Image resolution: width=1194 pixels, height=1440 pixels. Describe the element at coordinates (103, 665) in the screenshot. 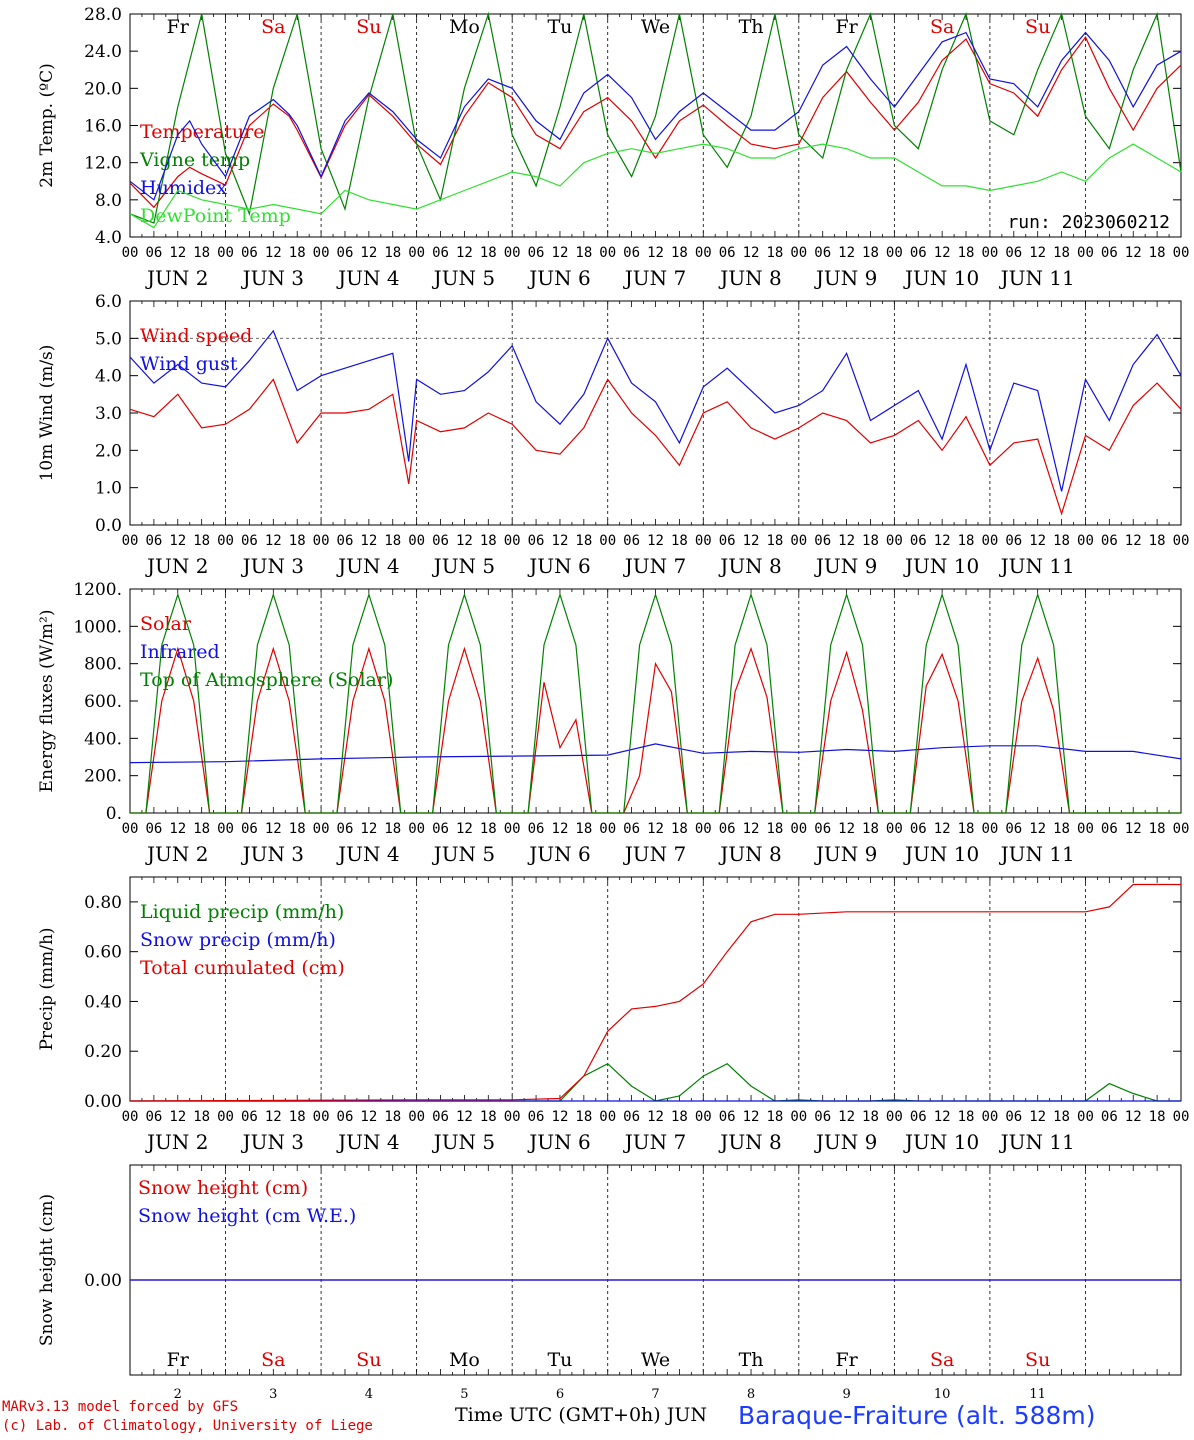

I see `y-tick-label: 800.` at that location.